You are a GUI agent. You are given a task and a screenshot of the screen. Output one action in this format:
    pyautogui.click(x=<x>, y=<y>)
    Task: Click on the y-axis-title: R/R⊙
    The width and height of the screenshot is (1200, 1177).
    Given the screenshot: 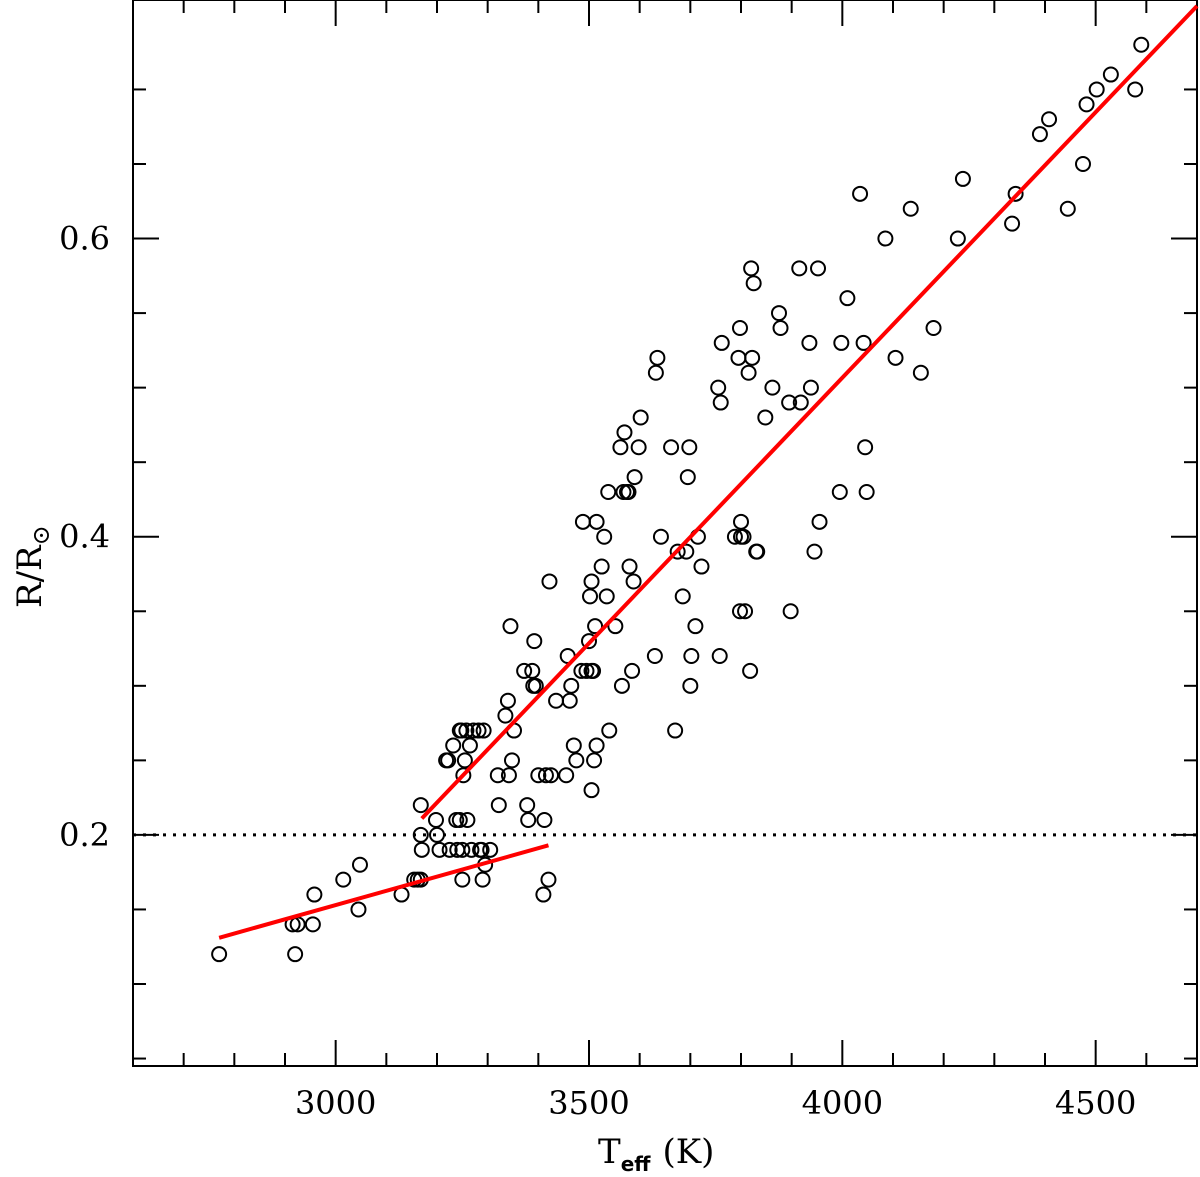 What is the action you would take?
    pyautogui.click(x=32, y=566)
    